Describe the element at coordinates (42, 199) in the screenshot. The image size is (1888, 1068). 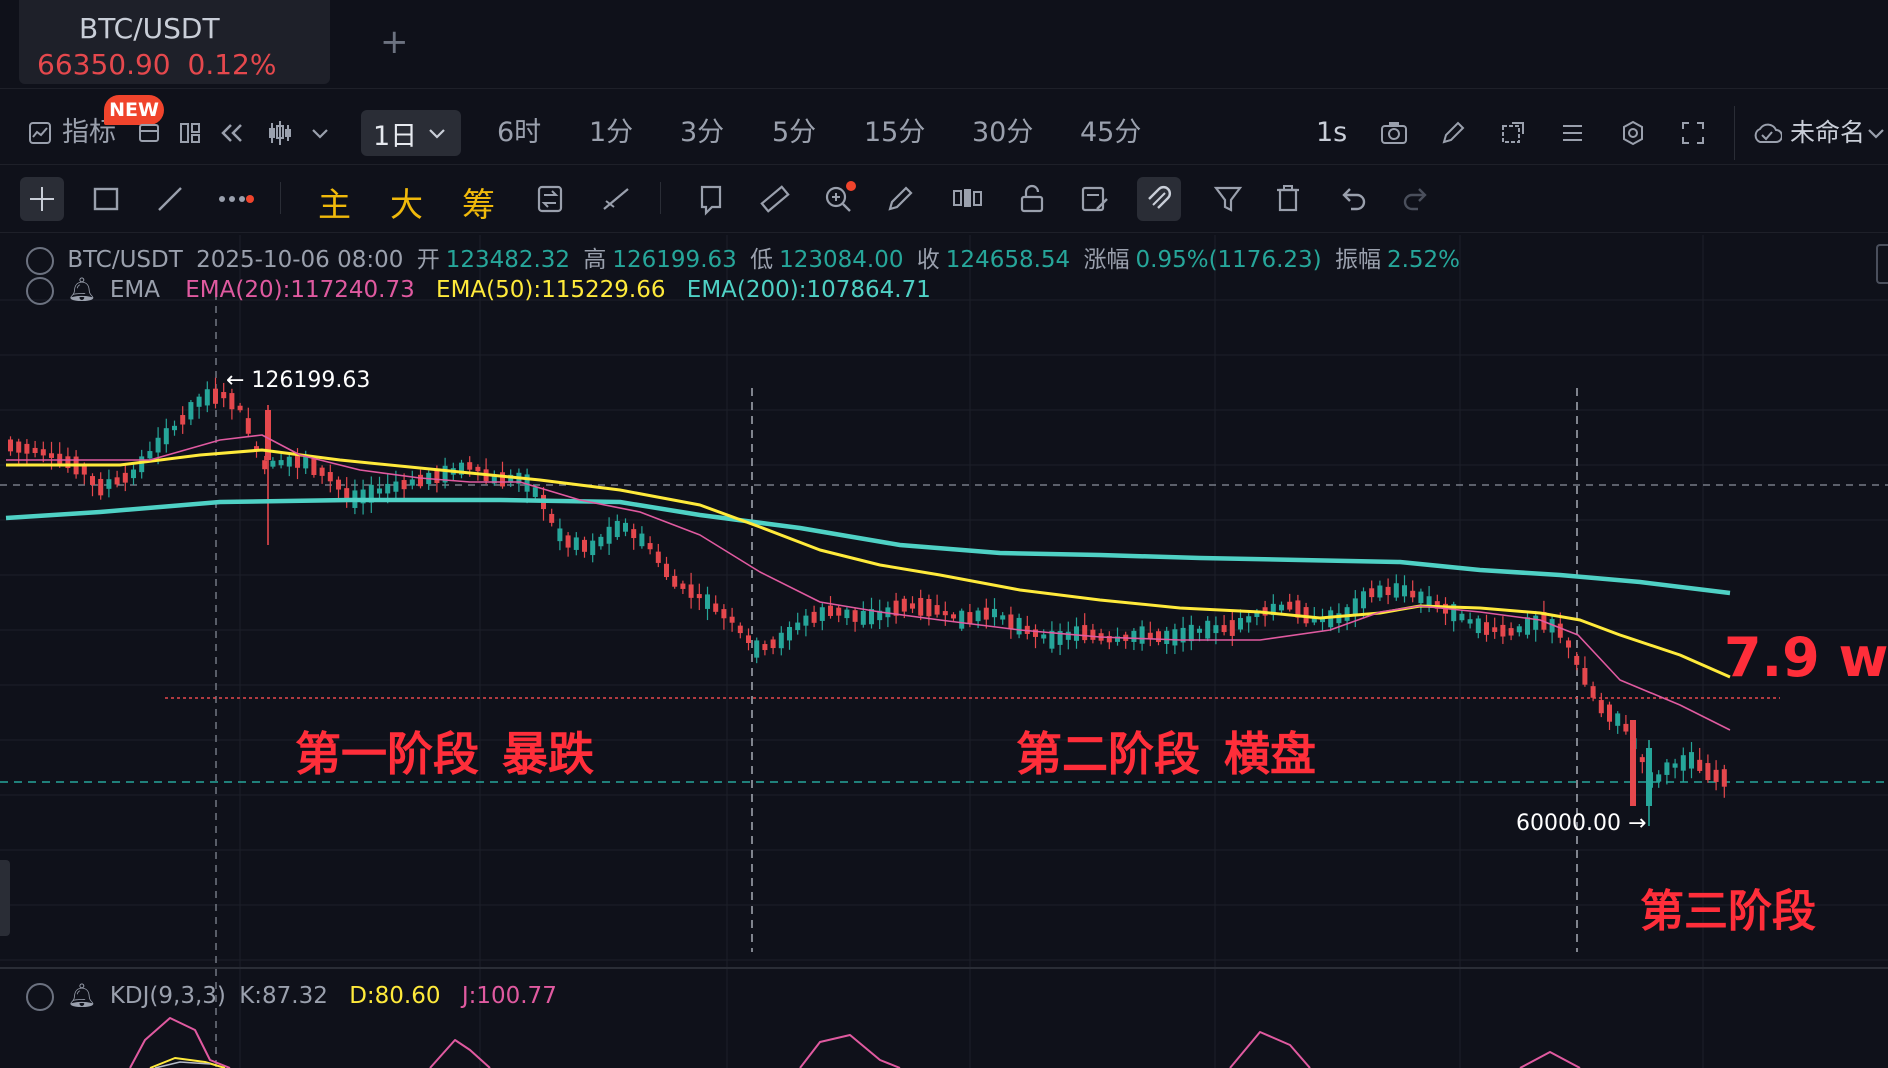
I see `crosshair-tool` at that location.